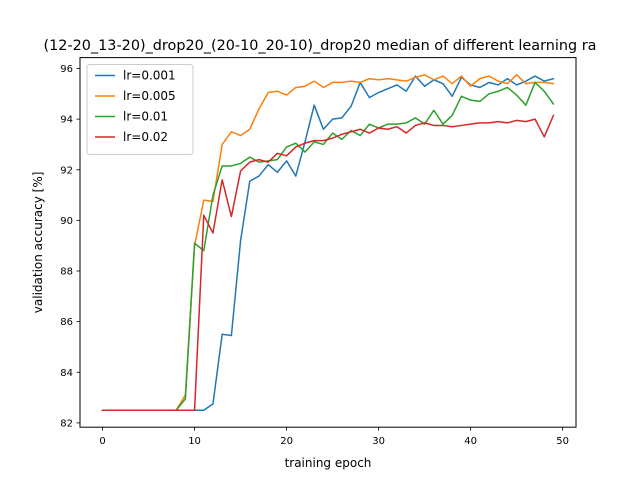  I want to click on x-tick-label: 10, so click(194, 441).